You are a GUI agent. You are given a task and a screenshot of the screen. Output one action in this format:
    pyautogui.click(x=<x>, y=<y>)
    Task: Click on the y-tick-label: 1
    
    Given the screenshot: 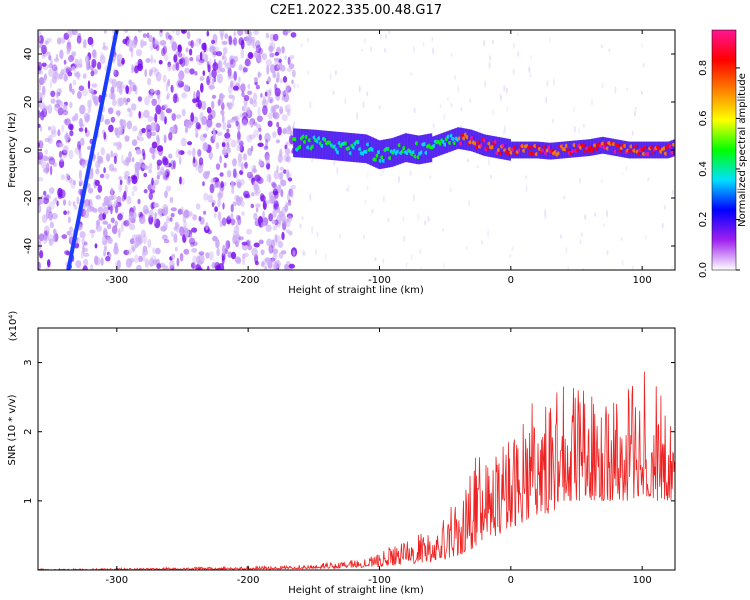 What is the action you would take?
    pyautogui.click(x=28, y=501)
    